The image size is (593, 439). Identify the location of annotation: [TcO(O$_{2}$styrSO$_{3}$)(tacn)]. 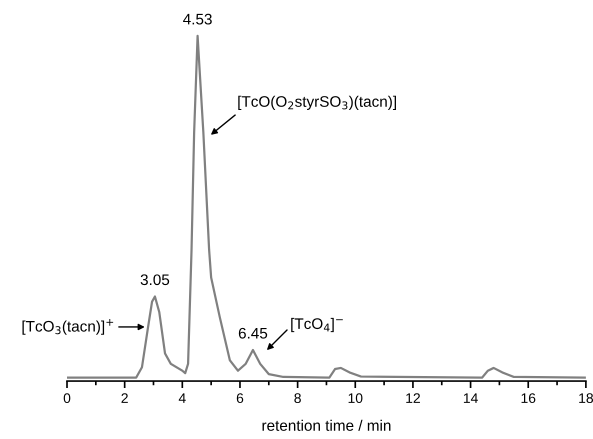
(317, 103).